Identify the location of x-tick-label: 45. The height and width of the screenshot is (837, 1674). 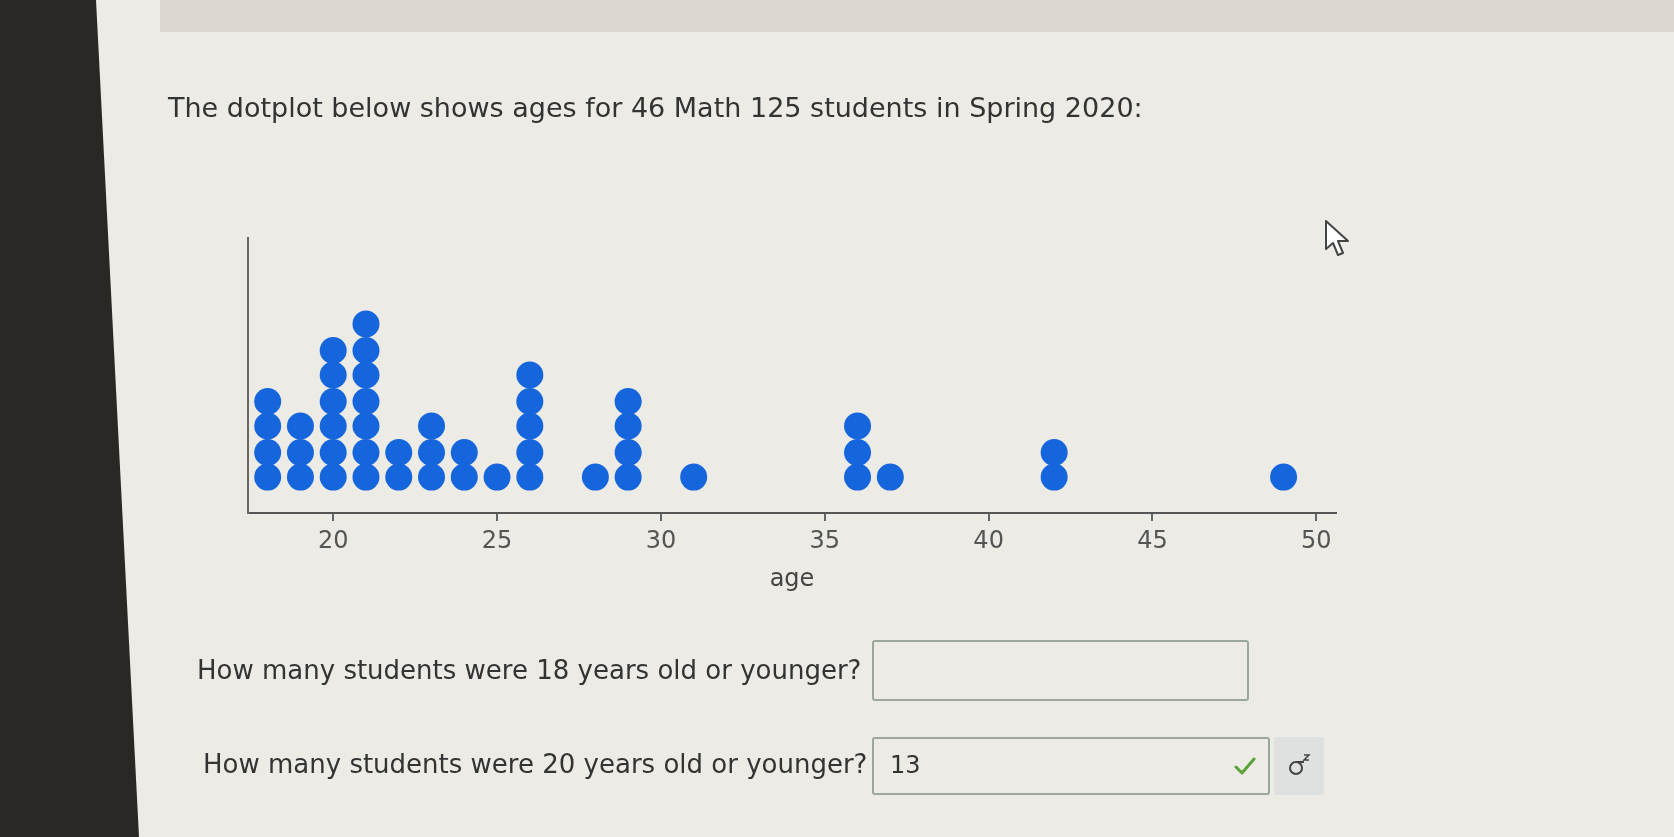
(1152, 539).